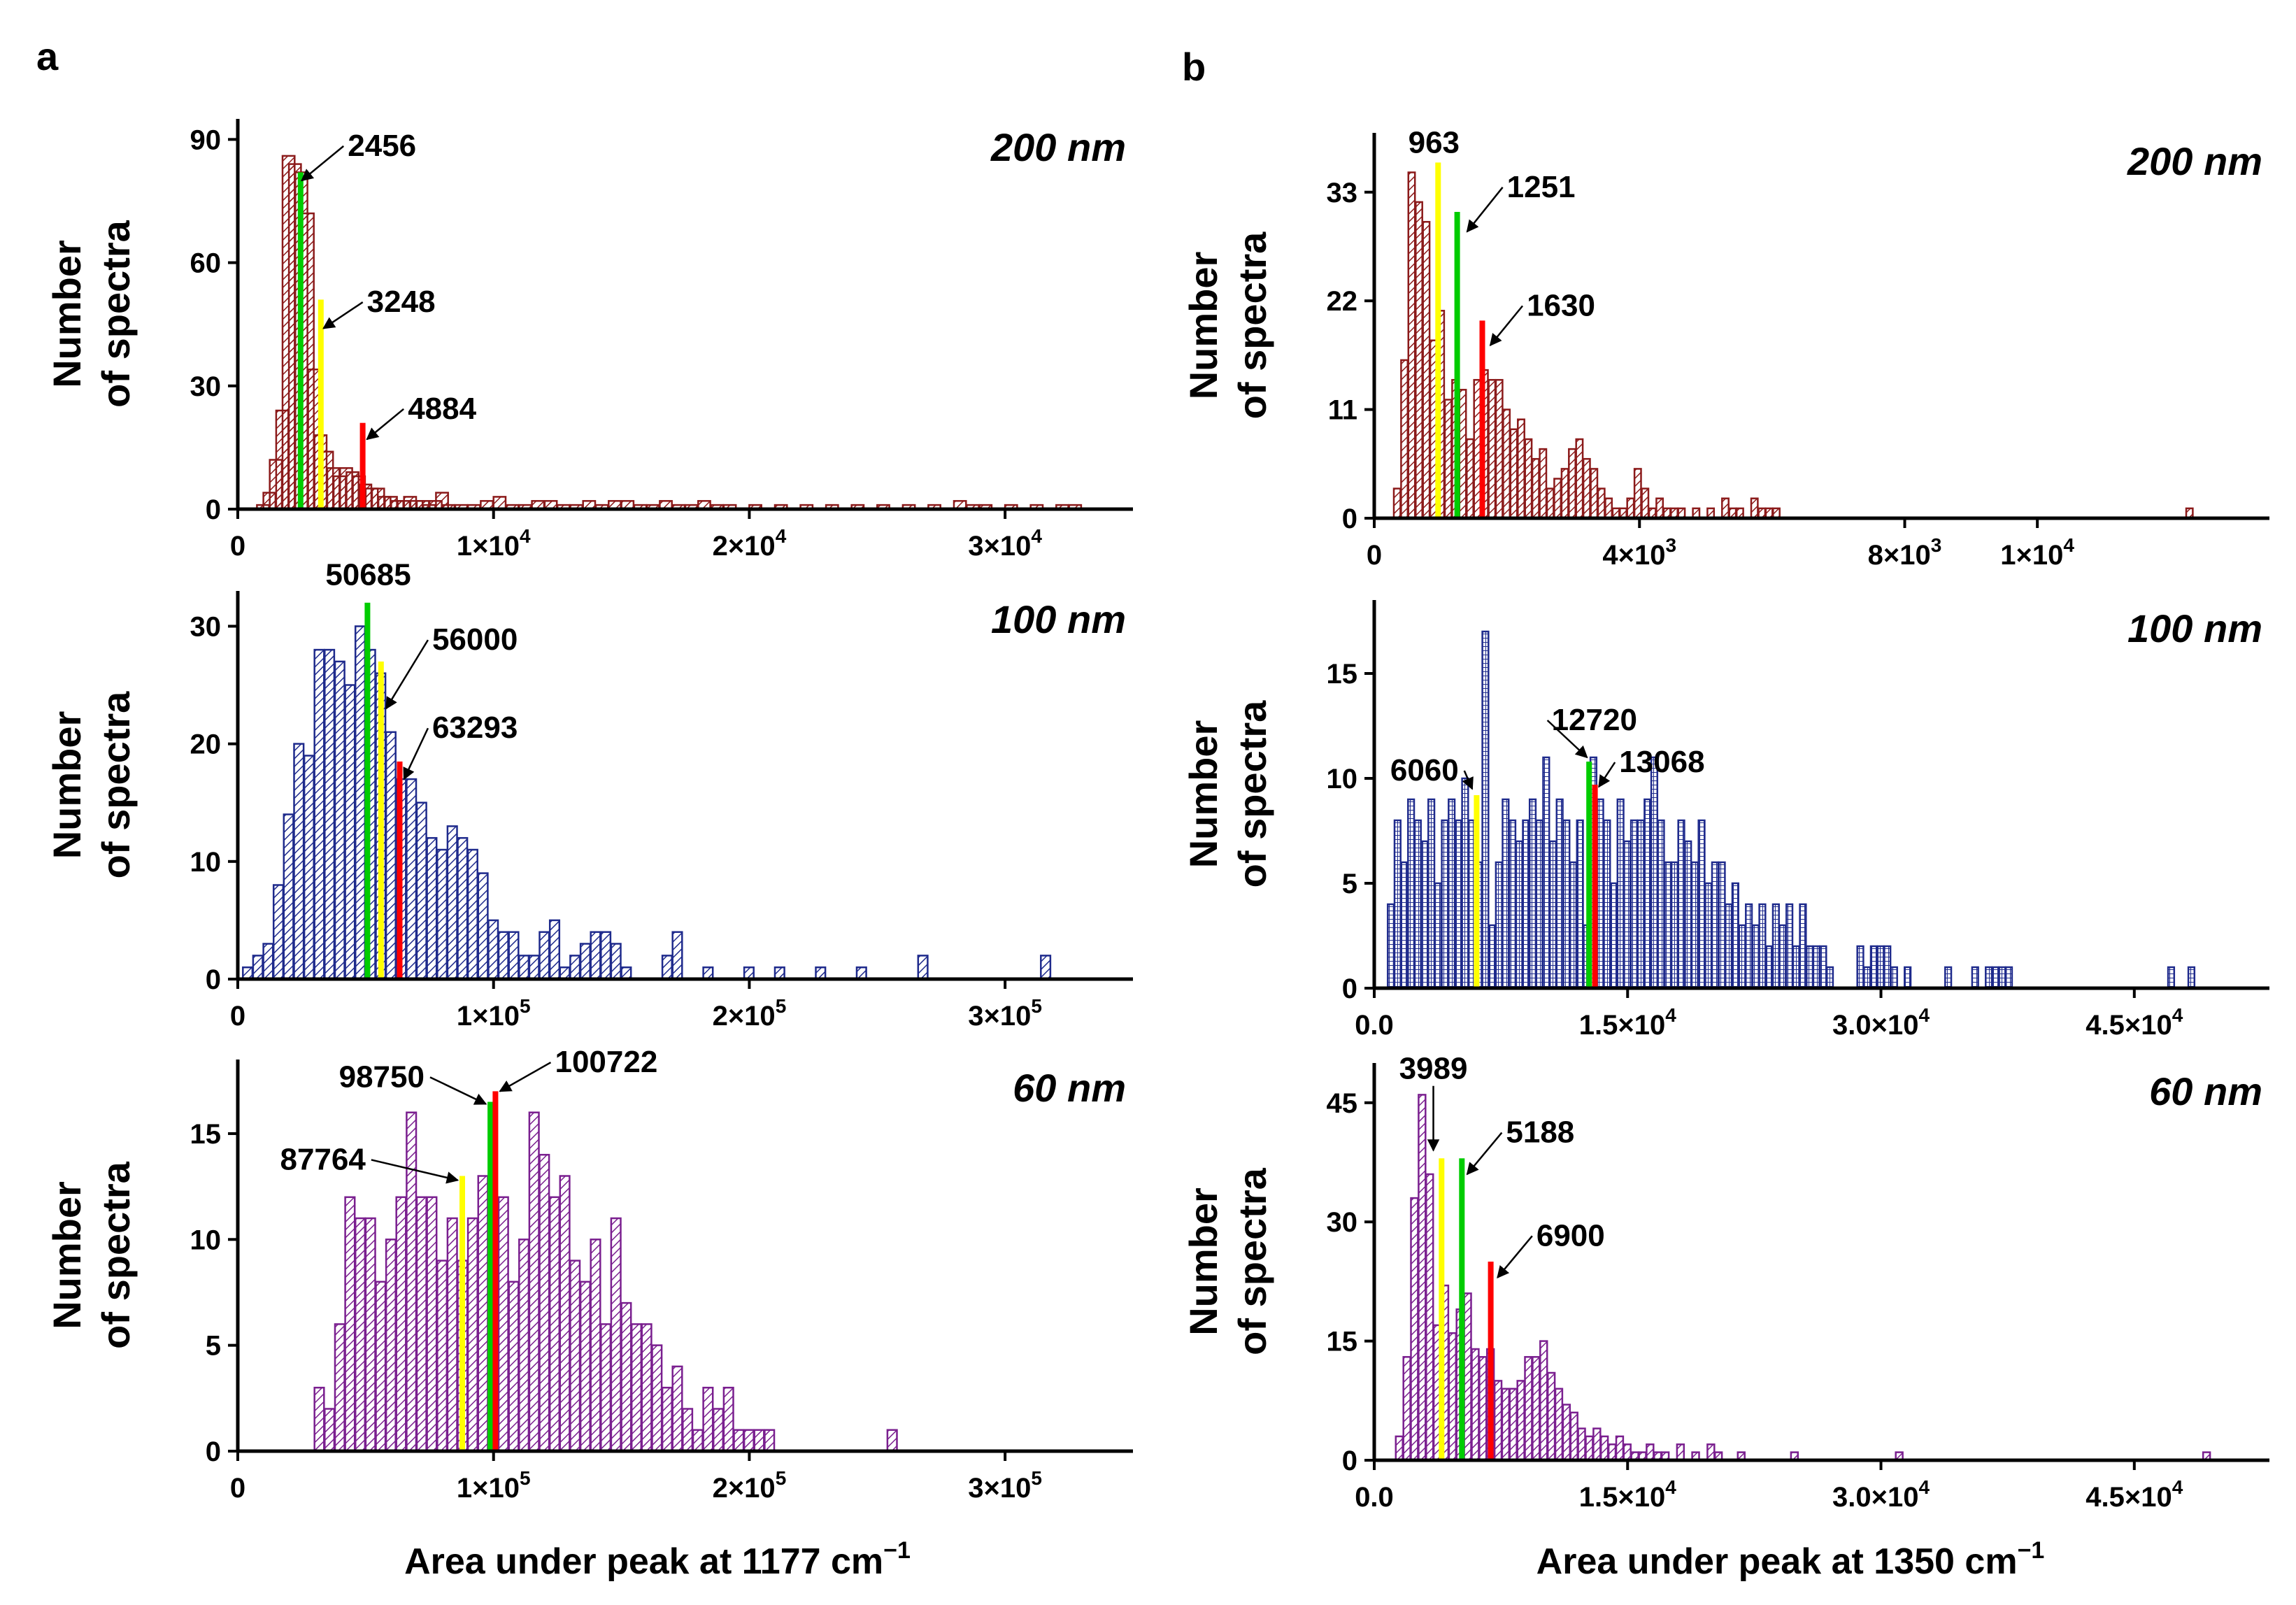 The image size is (2296, 1605). I want to click on y-tick-label: 22, so click(1342, 301).